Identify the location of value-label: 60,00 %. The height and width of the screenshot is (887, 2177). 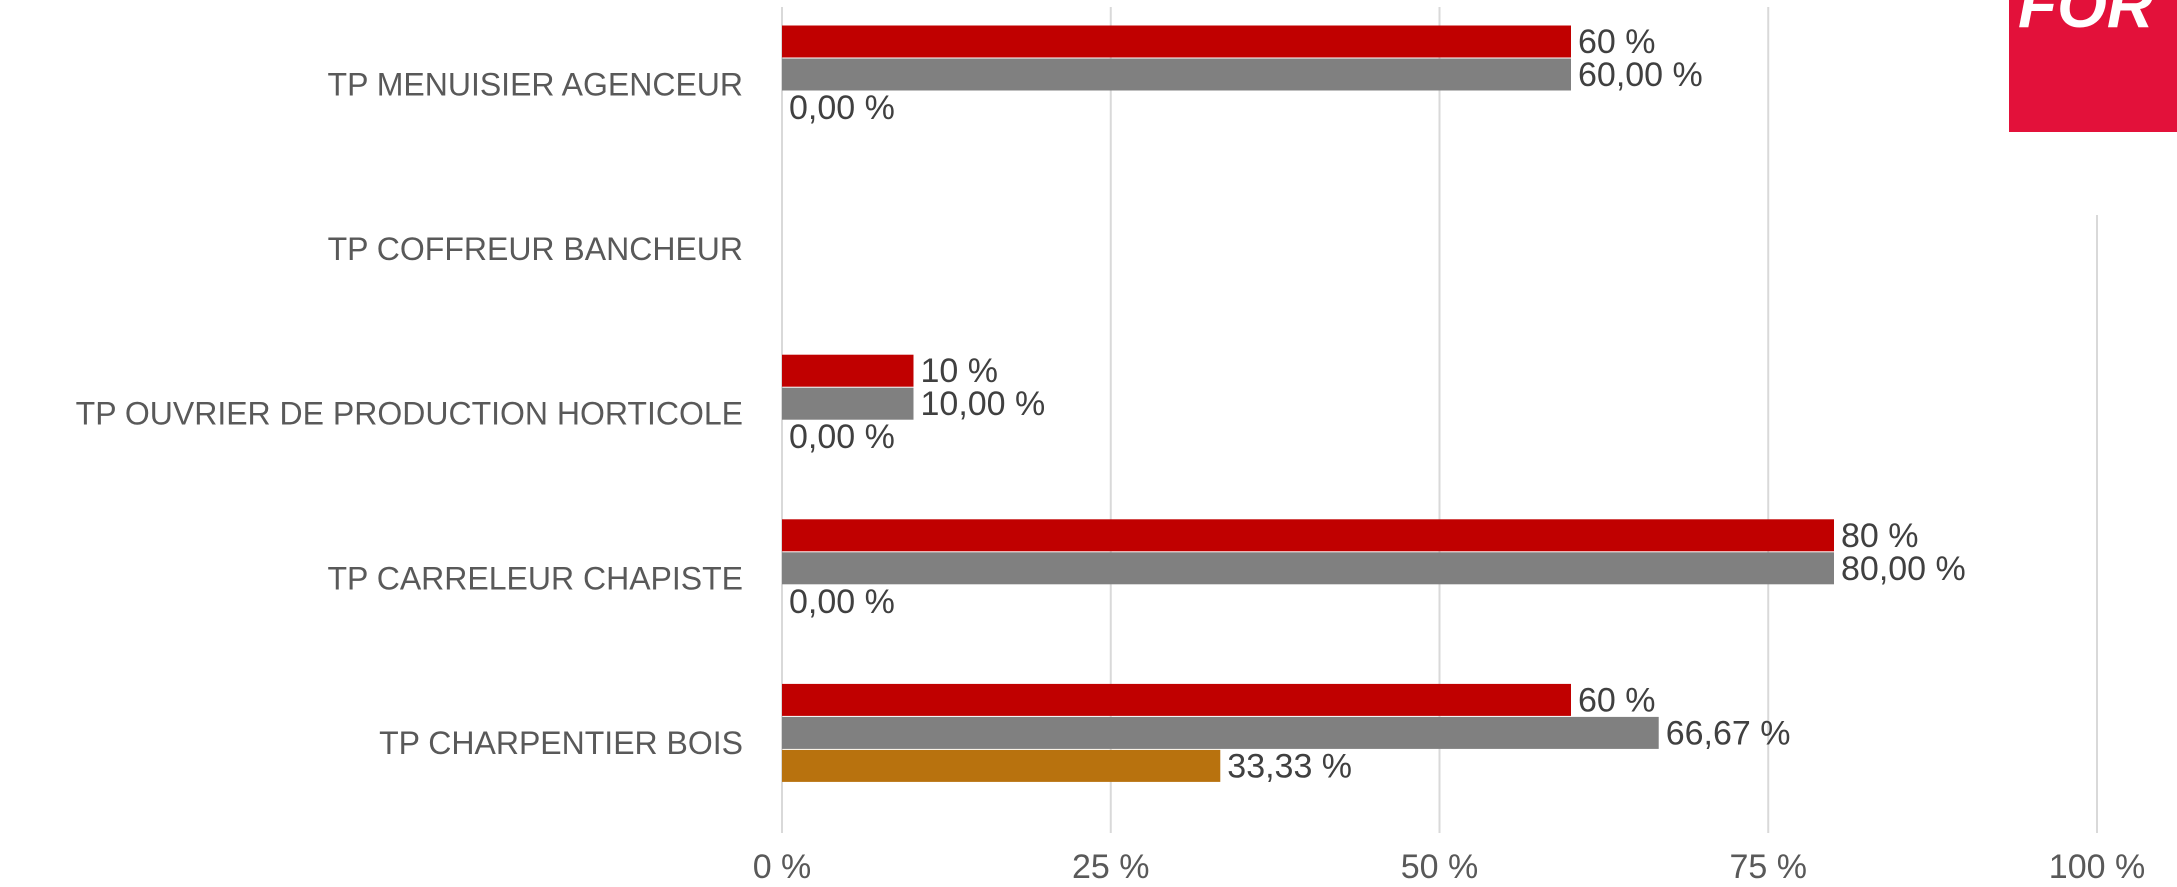
(1640, 75).